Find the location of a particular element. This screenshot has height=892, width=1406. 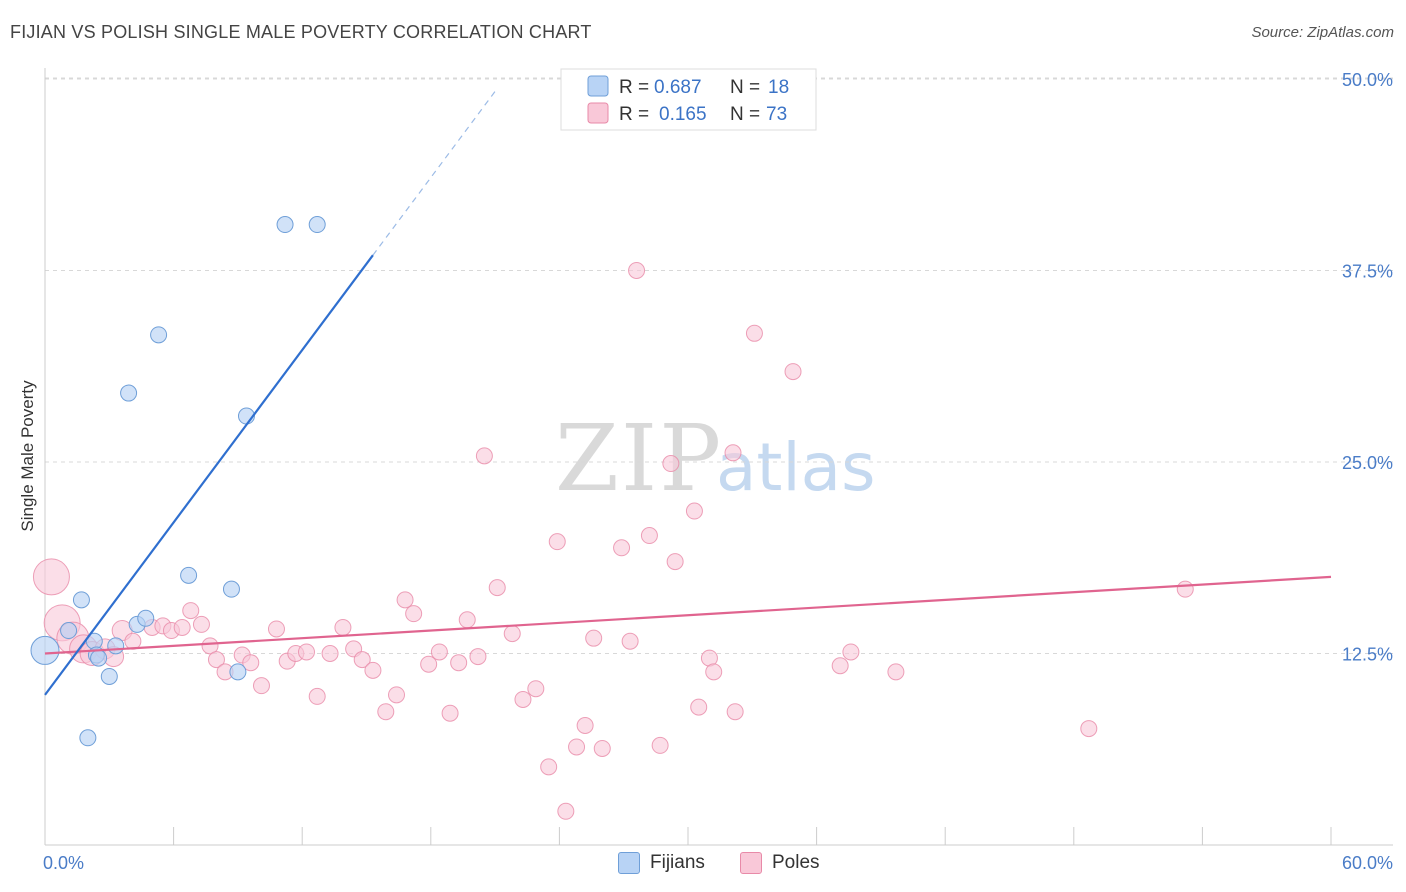

legend-poles-swatch is located at coordinates (598, 113).